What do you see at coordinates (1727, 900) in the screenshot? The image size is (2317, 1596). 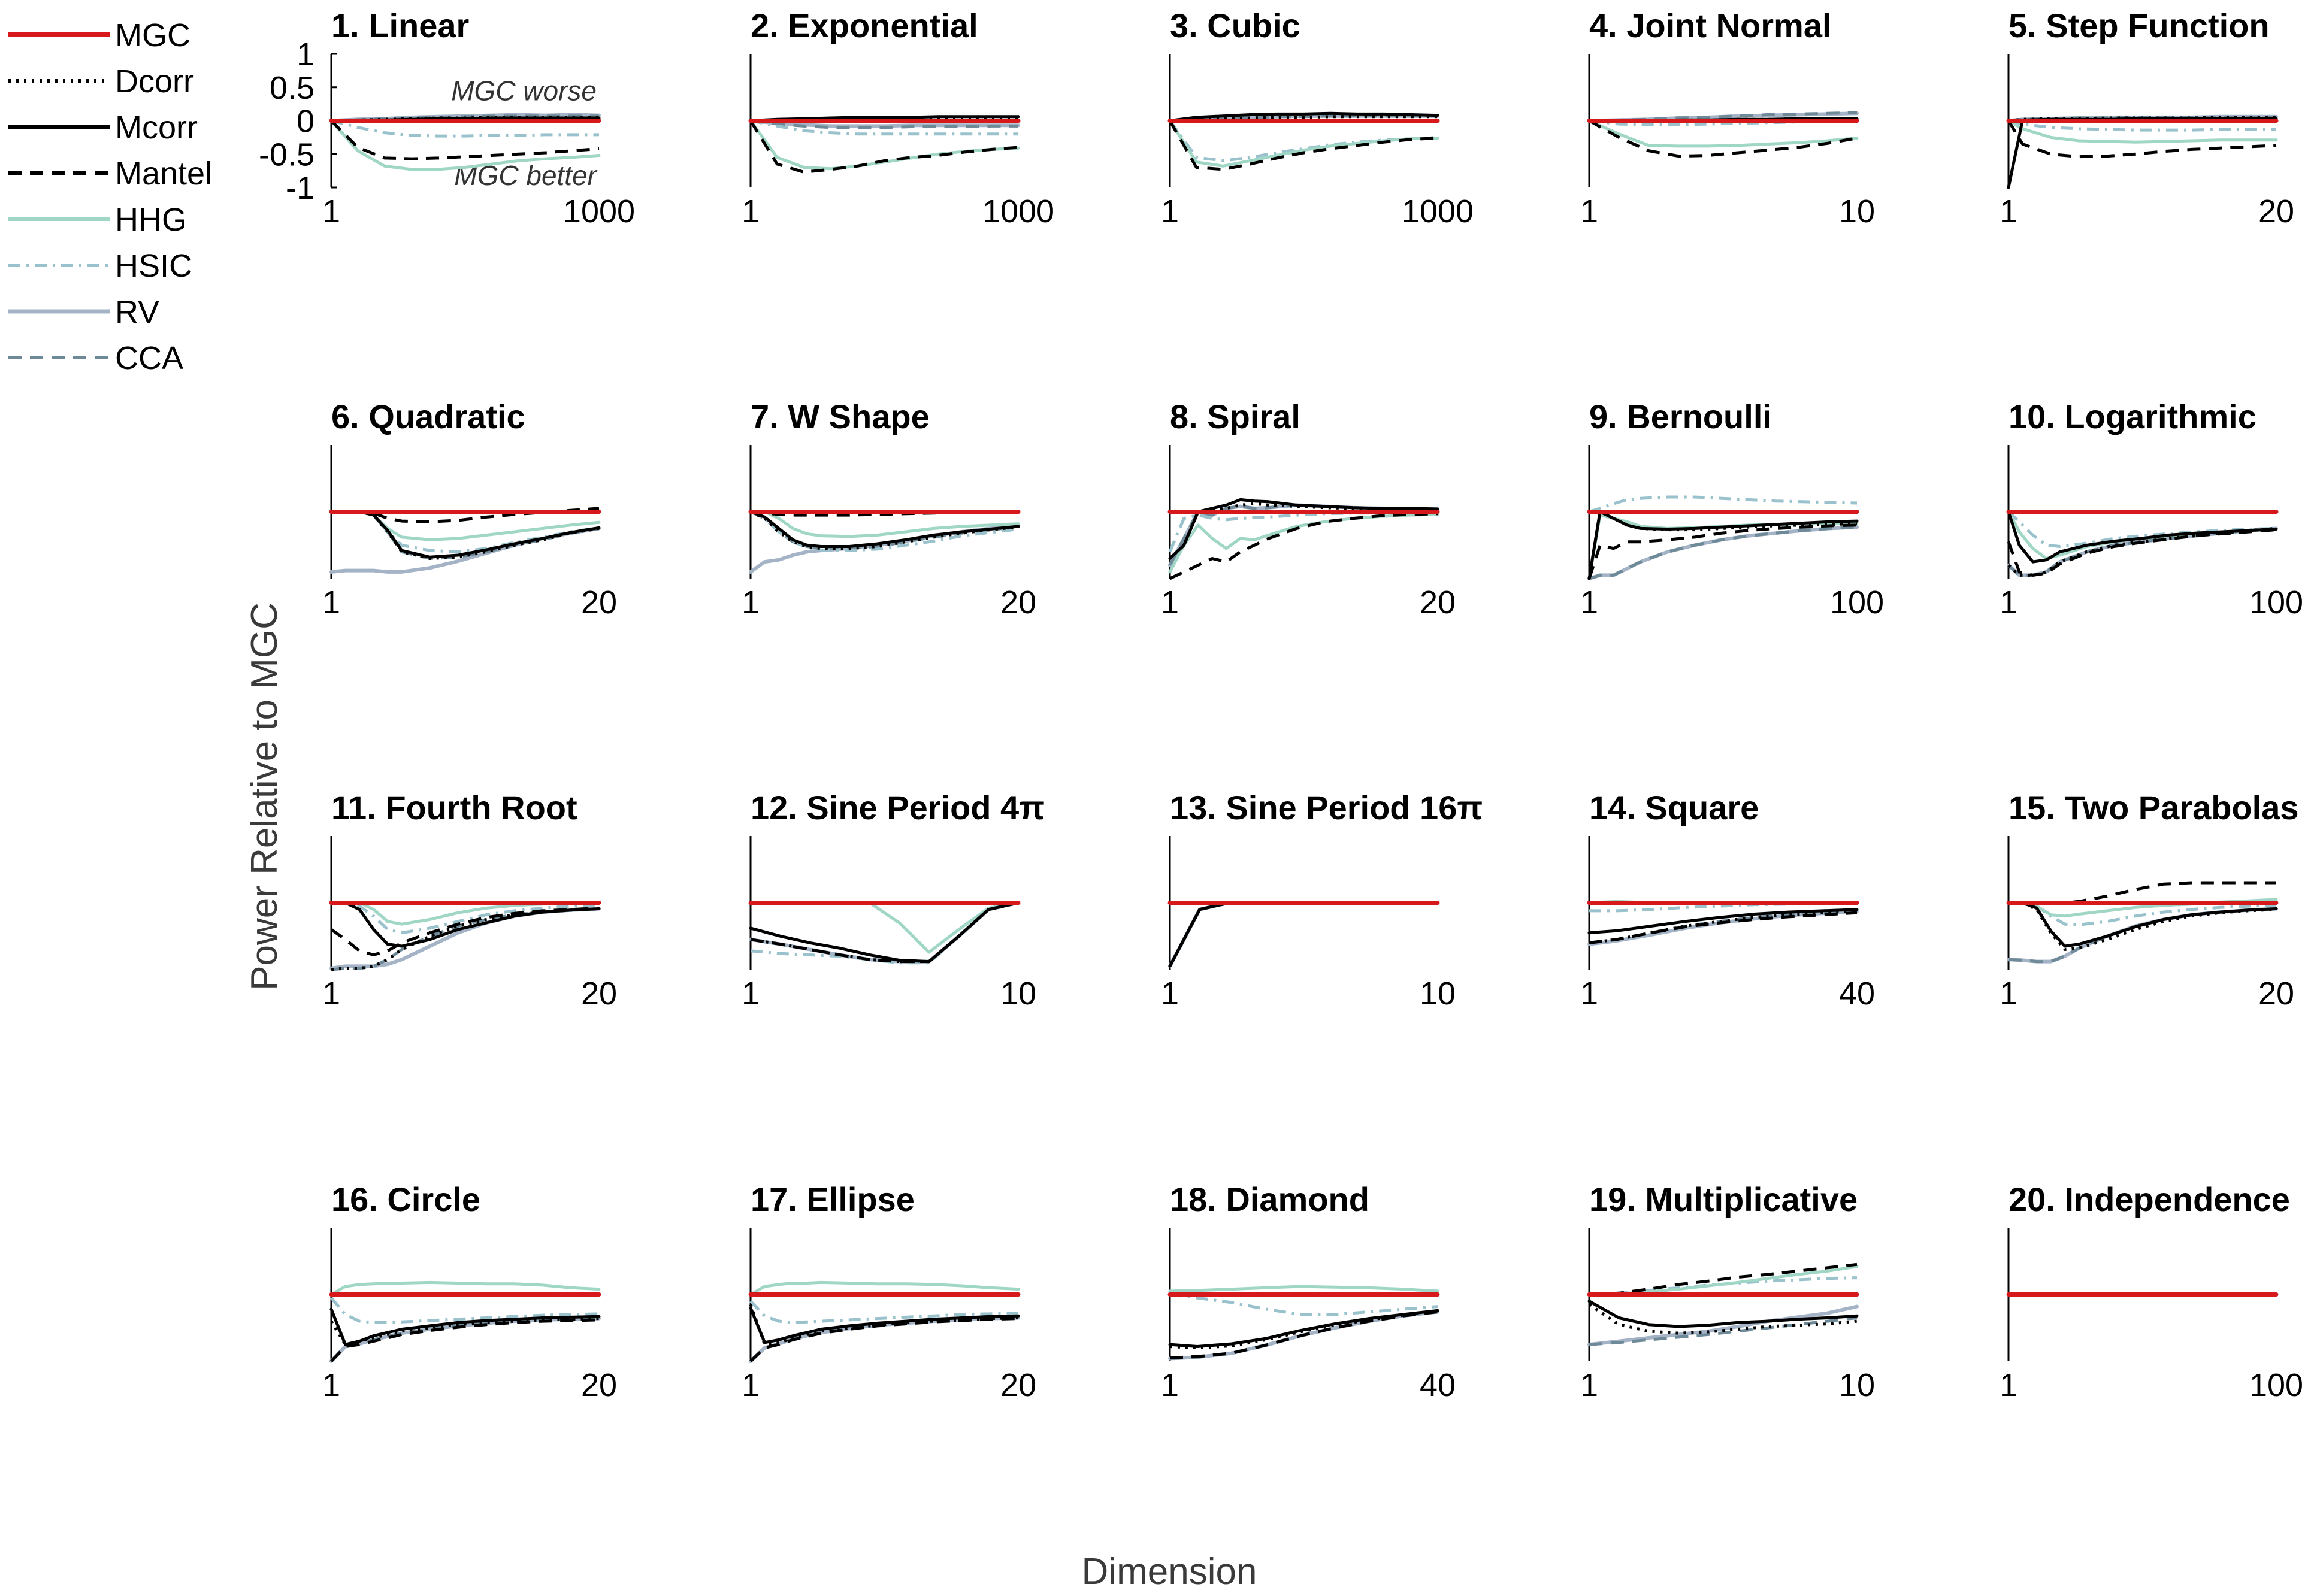 I see `panel-14: 14. Square 1 40` at bounding box center [1727, 900].